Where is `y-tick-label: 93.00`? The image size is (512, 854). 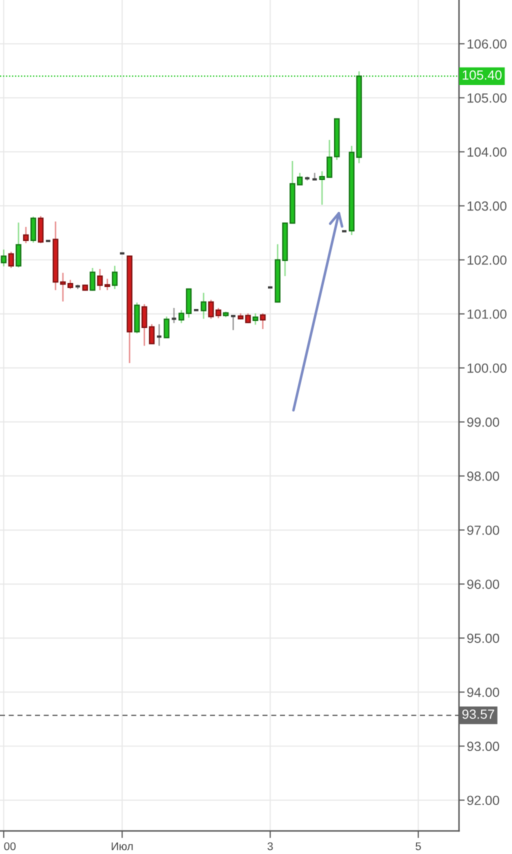 y-tick-label: 93.00 is located at coordinates (483, 747).